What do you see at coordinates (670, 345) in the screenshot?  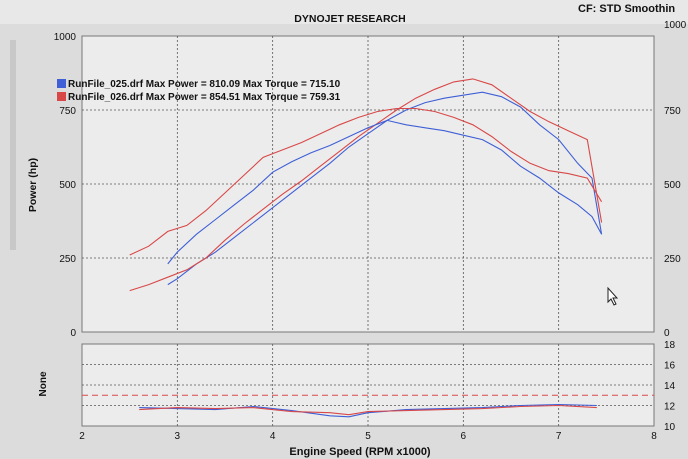 I see `afr-tick-label: 18` at bounding box center [670, 345].